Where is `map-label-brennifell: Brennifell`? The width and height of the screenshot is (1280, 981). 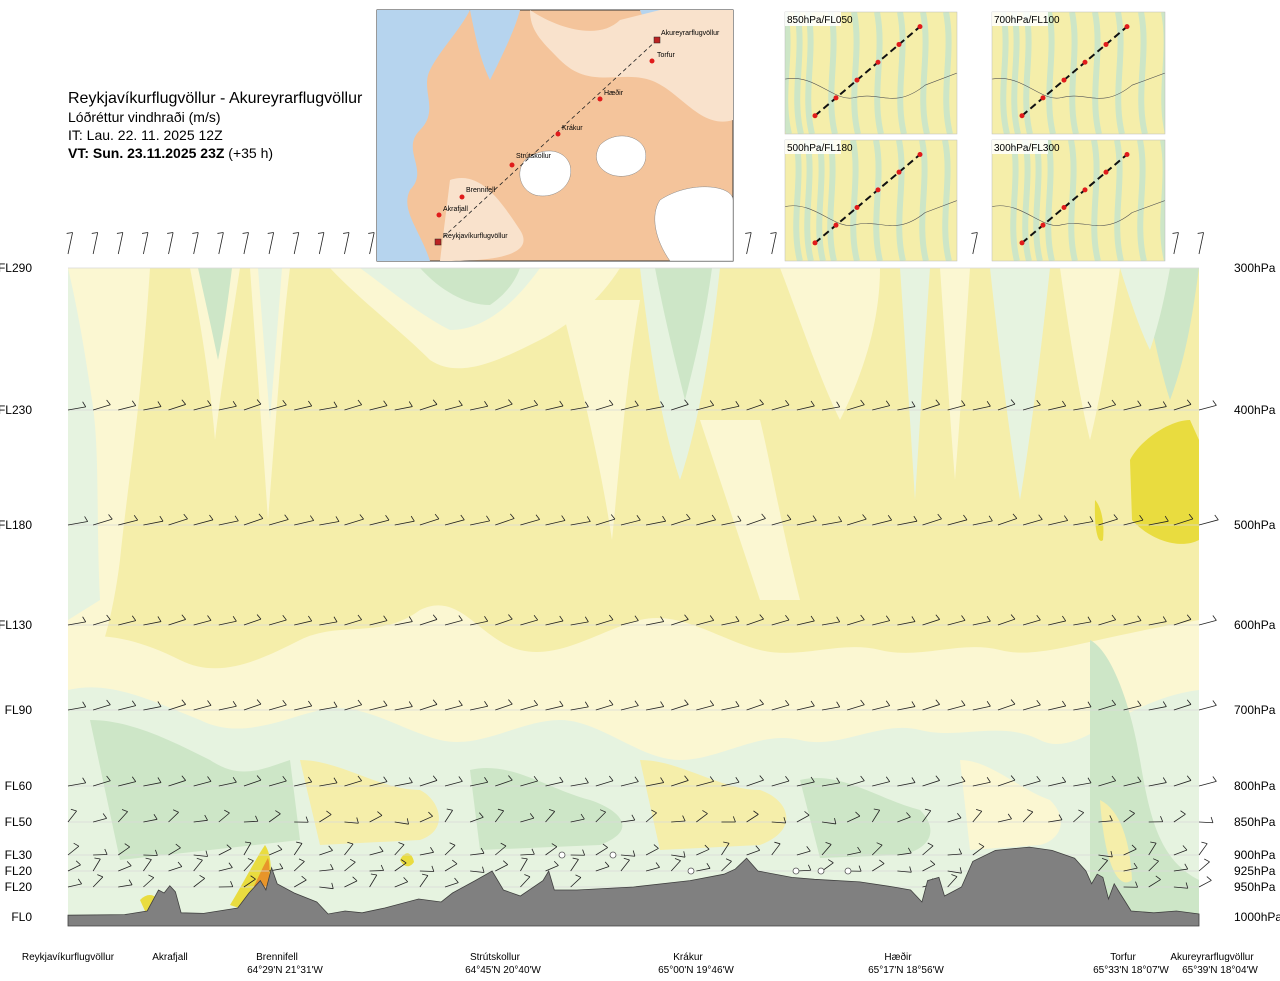
map-label-brennifell: Brennifell is located at coordinates (481, 190).